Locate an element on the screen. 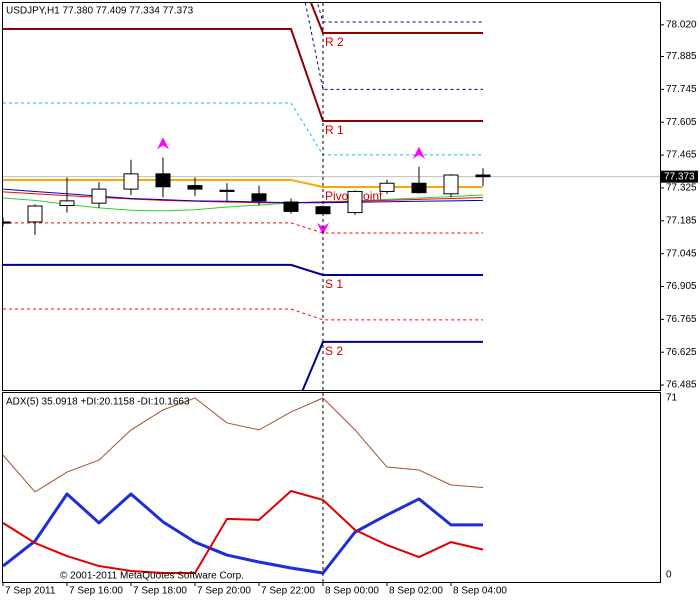 The height and width of the screenshot is (600, 700). copyright: © 2001-2011 MetaQuotes Software Corp. is located at coordinates (152, 576).